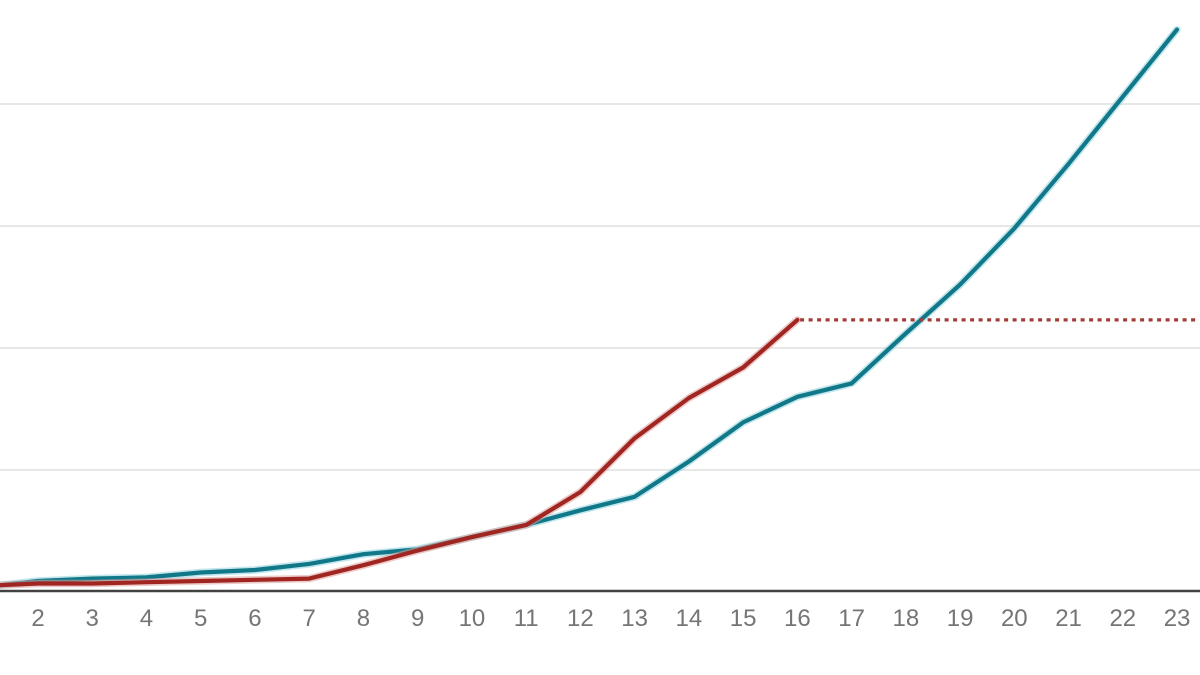 The height and width of the screenshot is (675, 1200). What do you see at coordinates (743, 618) in the screenshot?
I see `x-axis-tick-label: 15` at bounding box center [743, 618].